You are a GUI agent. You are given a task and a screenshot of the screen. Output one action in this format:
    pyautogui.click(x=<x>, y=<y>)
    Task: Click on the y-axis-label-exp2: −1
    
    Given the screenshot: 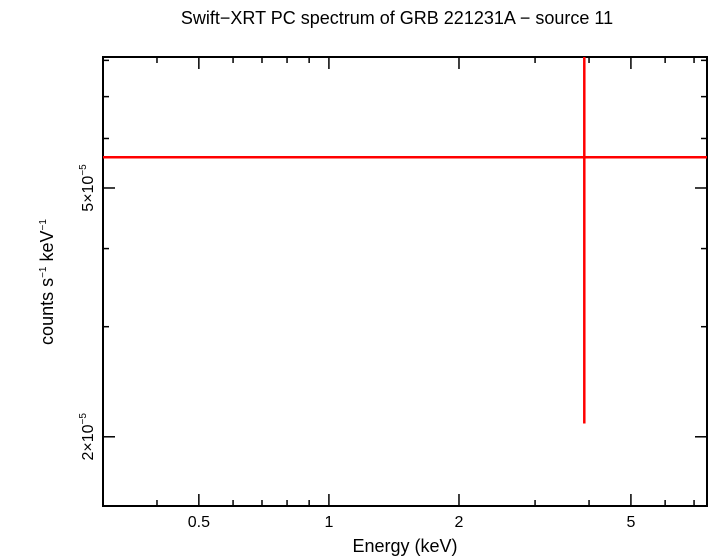 What is the action you would take?
    pyautogui.click(x=43, y=225)
    